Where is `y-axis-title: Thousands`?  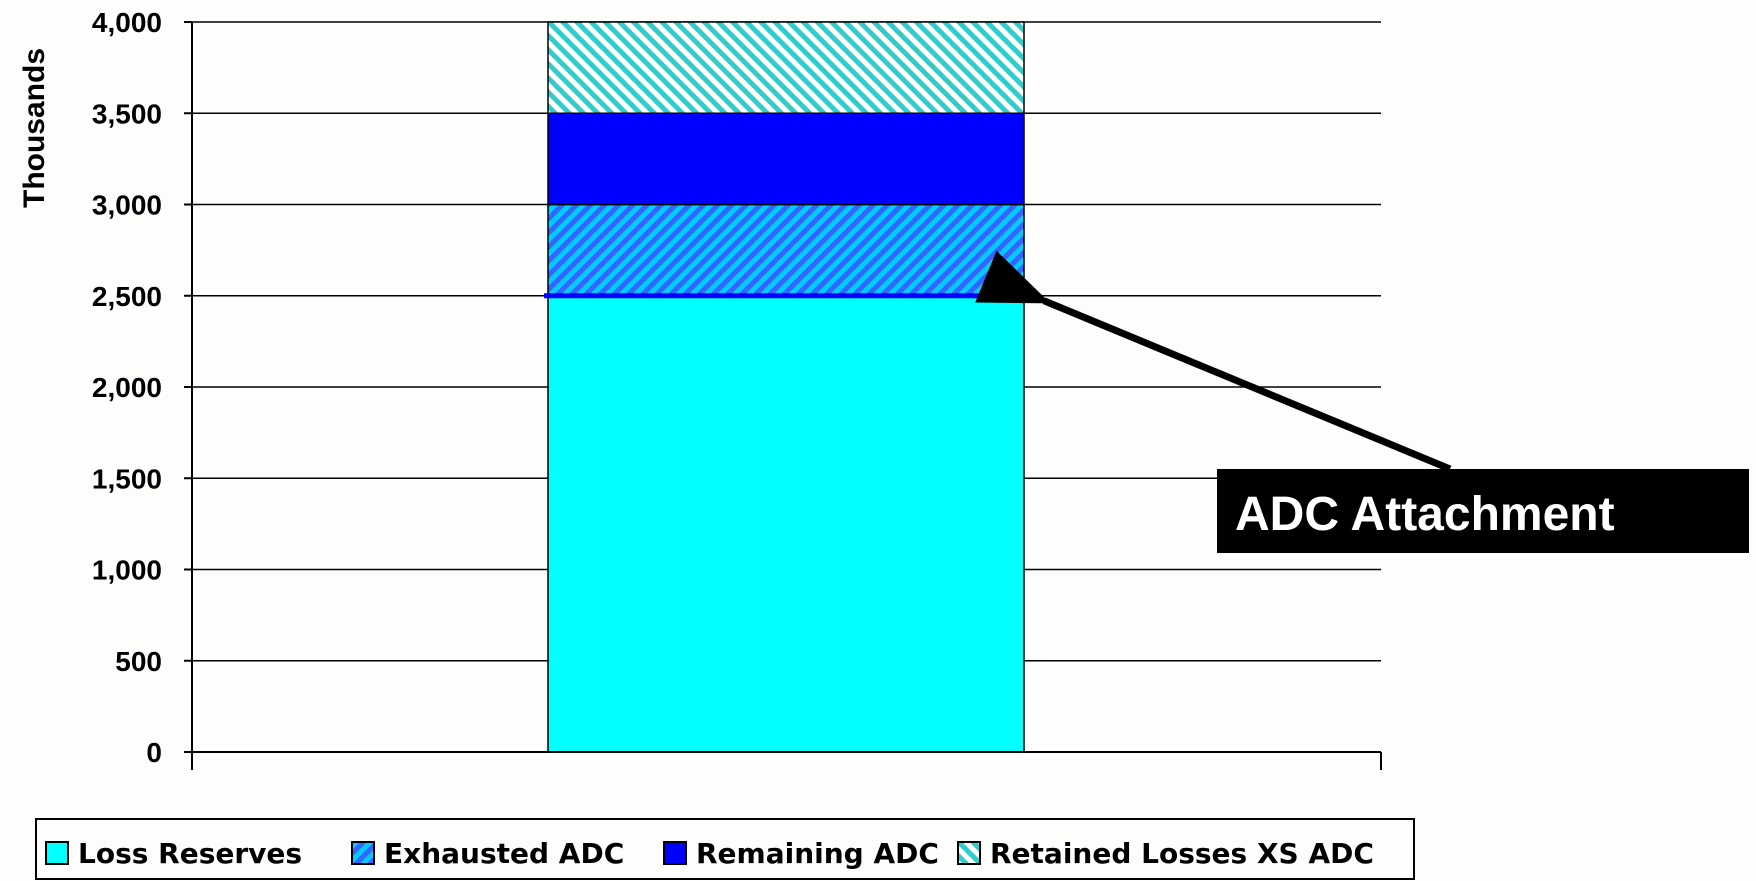
y-axis-title: Thousands is located at coordinates (34, 128).